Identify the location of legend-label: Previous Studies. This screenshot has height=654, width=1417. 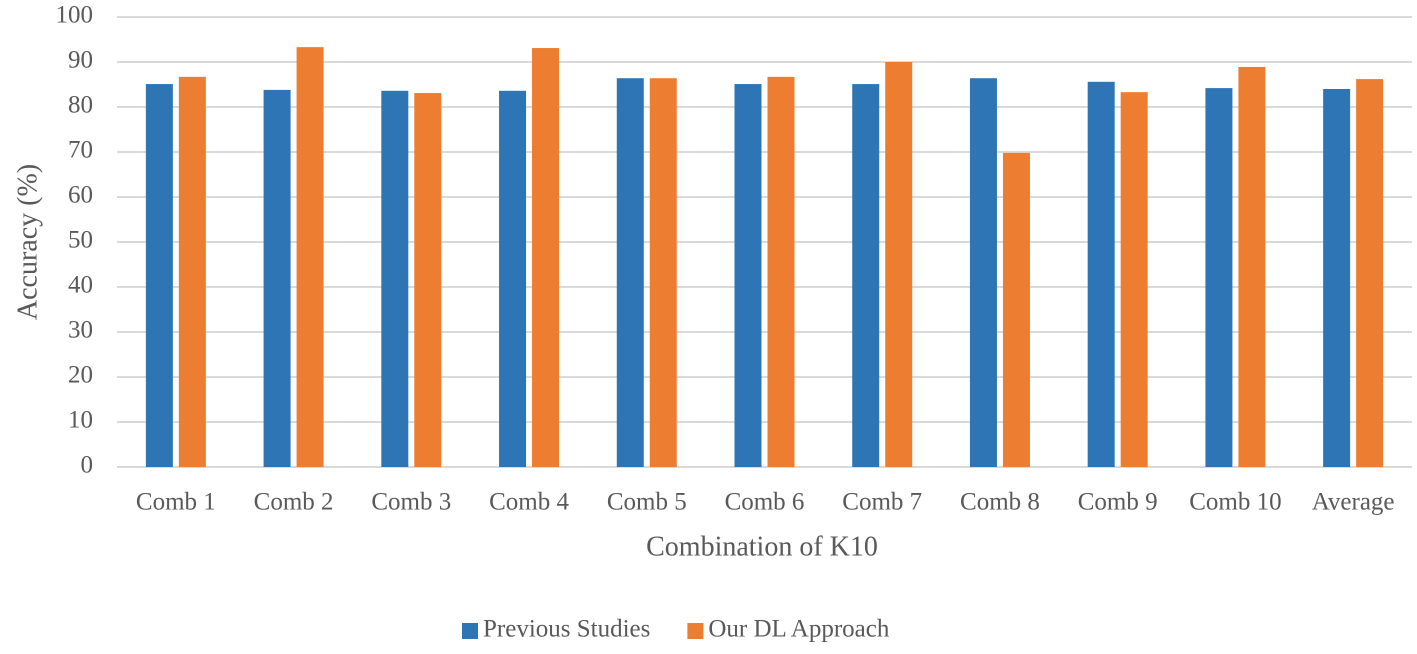
(566, 629).